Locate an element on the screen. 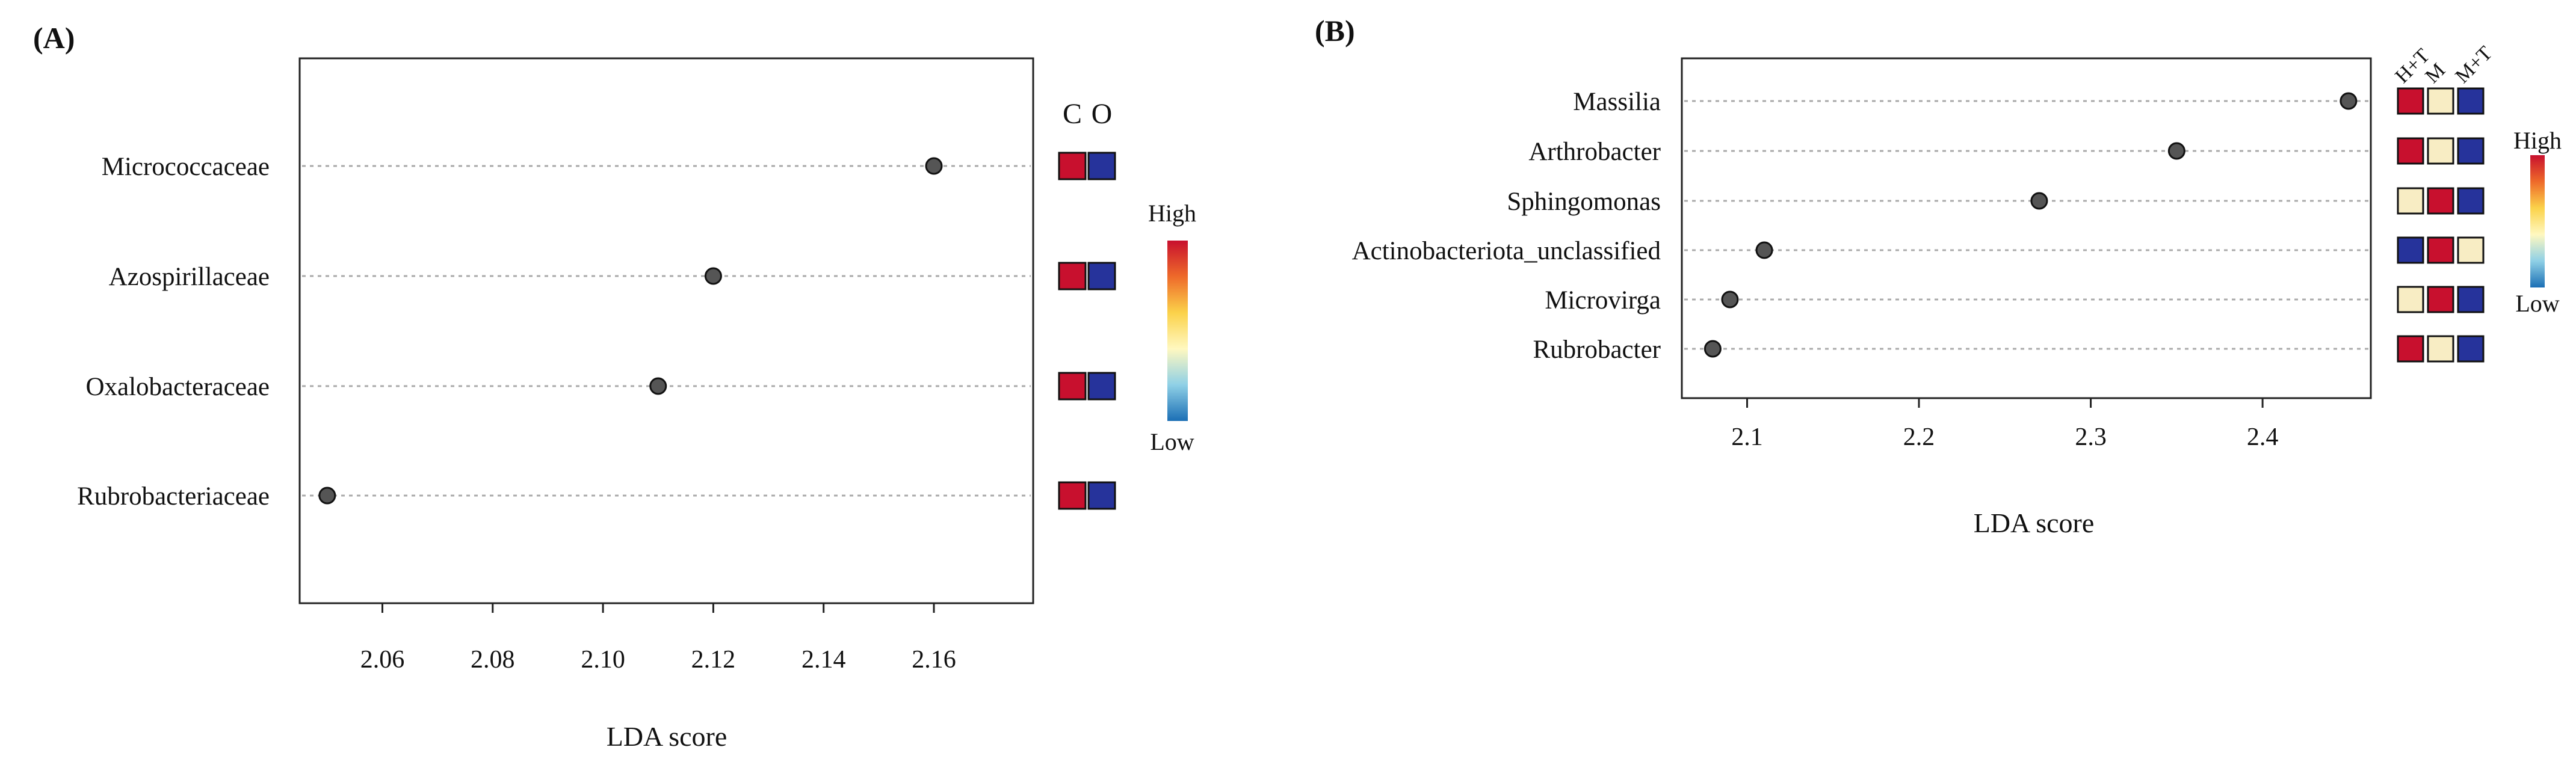  panel-a-category-label: Azospirillaceae is located at coordinates (189, 277).